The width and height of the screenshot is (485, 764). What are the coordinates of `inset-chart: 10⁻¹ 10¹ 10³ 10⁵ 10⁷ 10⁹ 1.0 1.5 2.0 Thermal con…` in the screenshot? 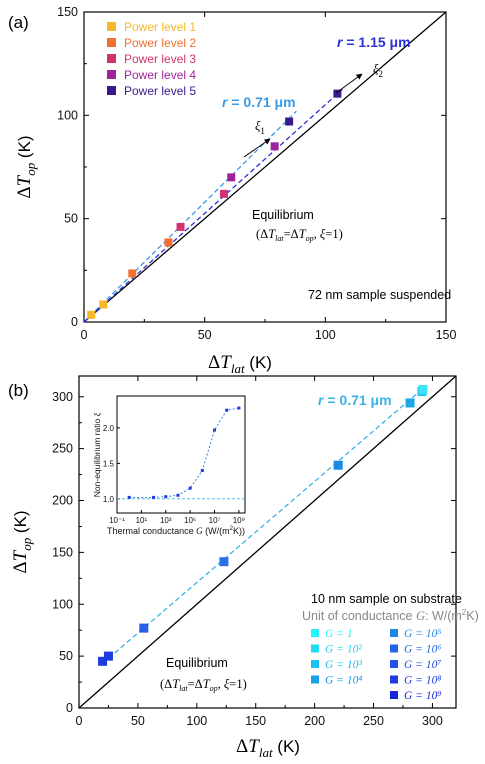 It's located at (169, 465).